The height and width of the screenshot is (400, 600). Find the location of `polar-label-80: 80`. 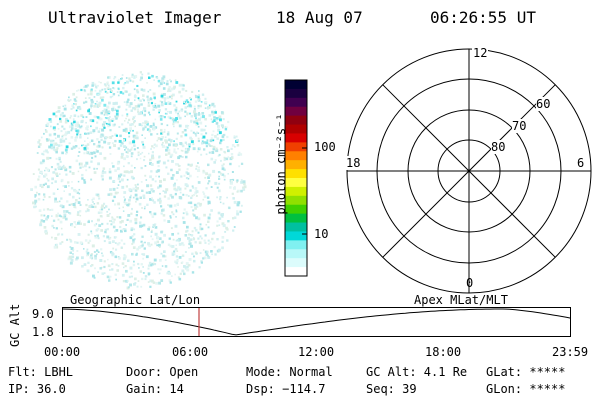

polar-label-80: 80 is located at coordinates (498, 147).